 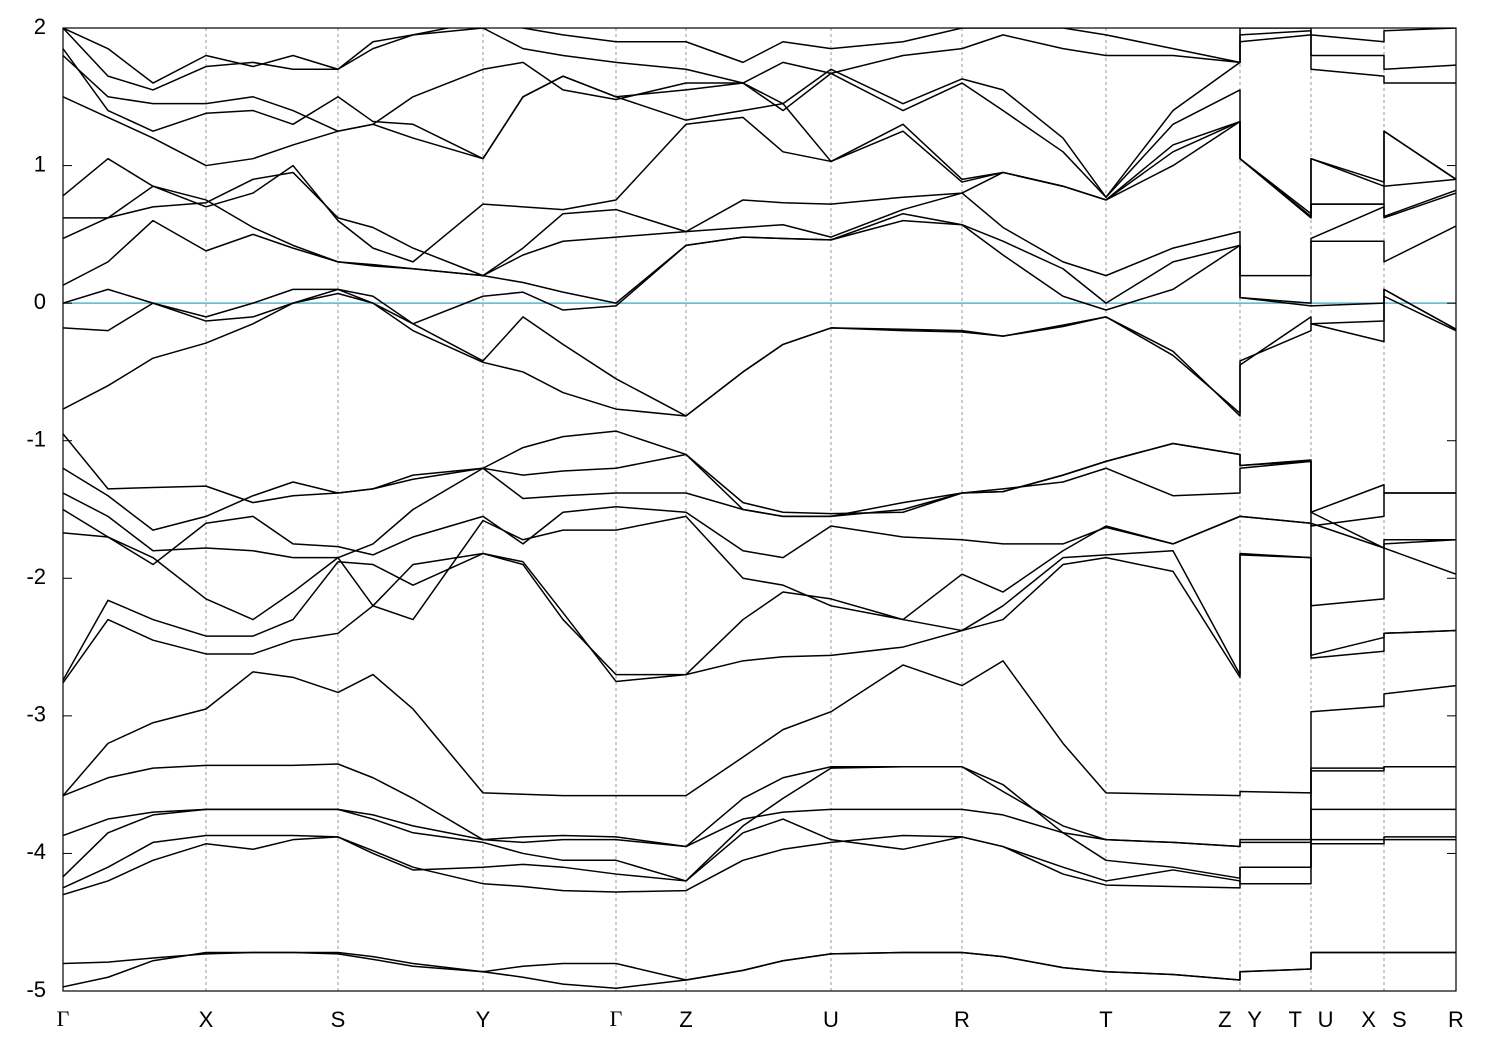 What do you see at coordinates (36, 989) in the screenshot?
I see `y-tick-label: -5` at bounding box center [36, 989].